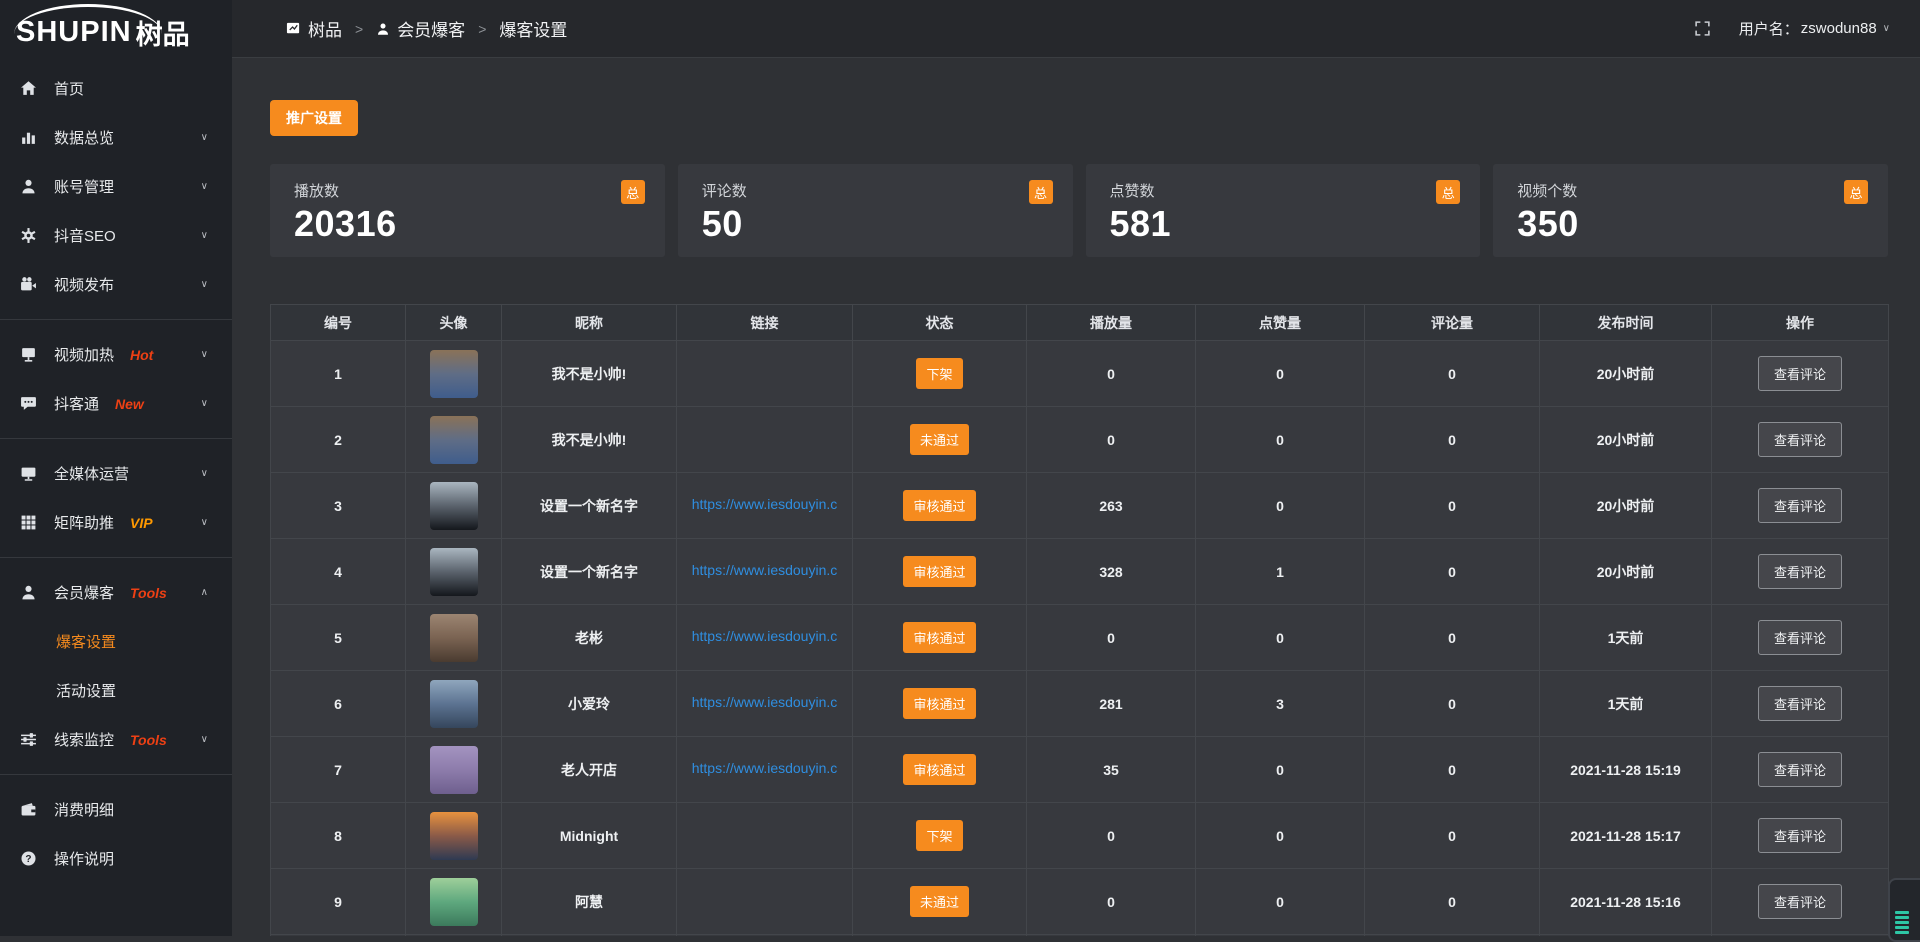 The height and width of the screenshot is (942, 1920). What do you see at coordinates (1702, 190) in the screenshot?
I see `stat-label: 视频个数` at bounding box center [1702, 190].